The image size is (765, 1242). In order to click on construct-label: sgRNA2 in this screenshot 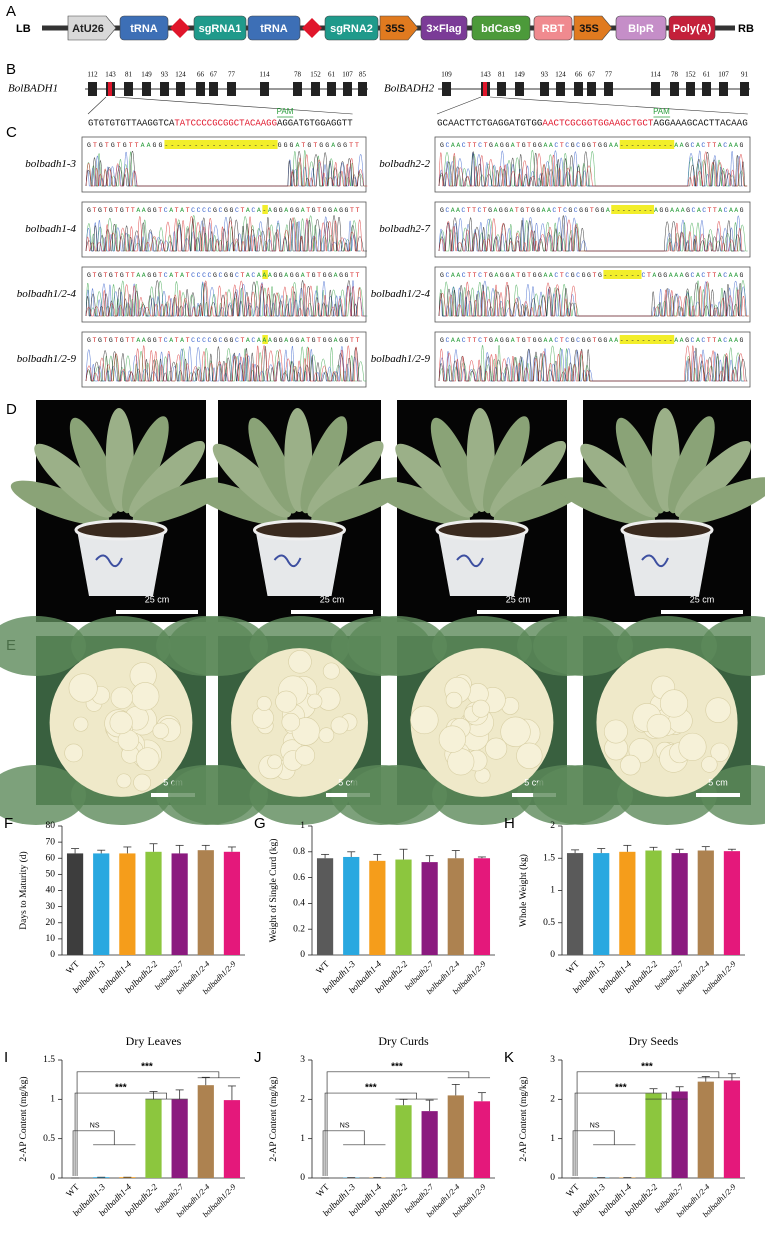, I will do `click(351, 29)`.